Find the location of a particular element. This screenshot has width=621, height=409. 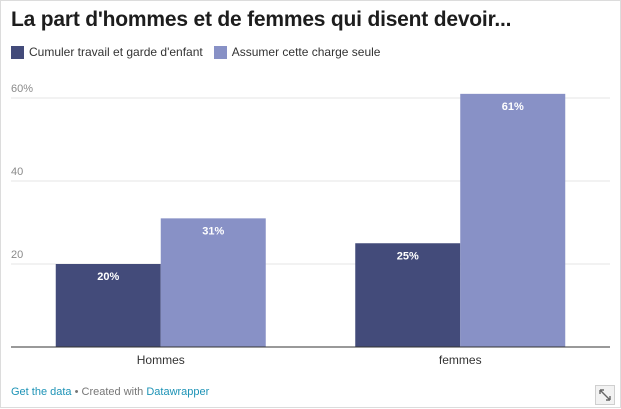

y-tick-label: 60% is located at coordinates (22, 89).